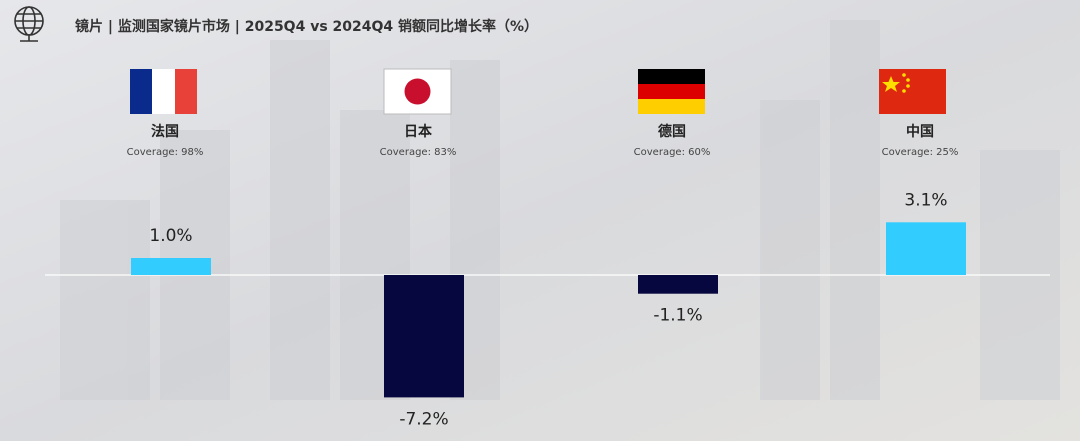 Image resolution: width=1080 pixels, height=441 pixels. Describe the element at coordinates (417, 91) in the screenshot. I see `flag-japan` at that location.